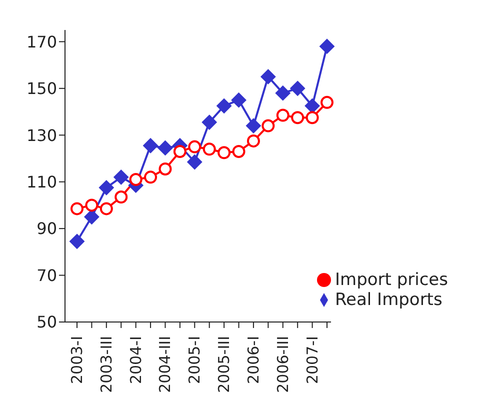 This screenshot has width=485, height=409. Describe the element at coordinates (46, 275) in the screenshot. I see `y-tick-label: 70` at that location.